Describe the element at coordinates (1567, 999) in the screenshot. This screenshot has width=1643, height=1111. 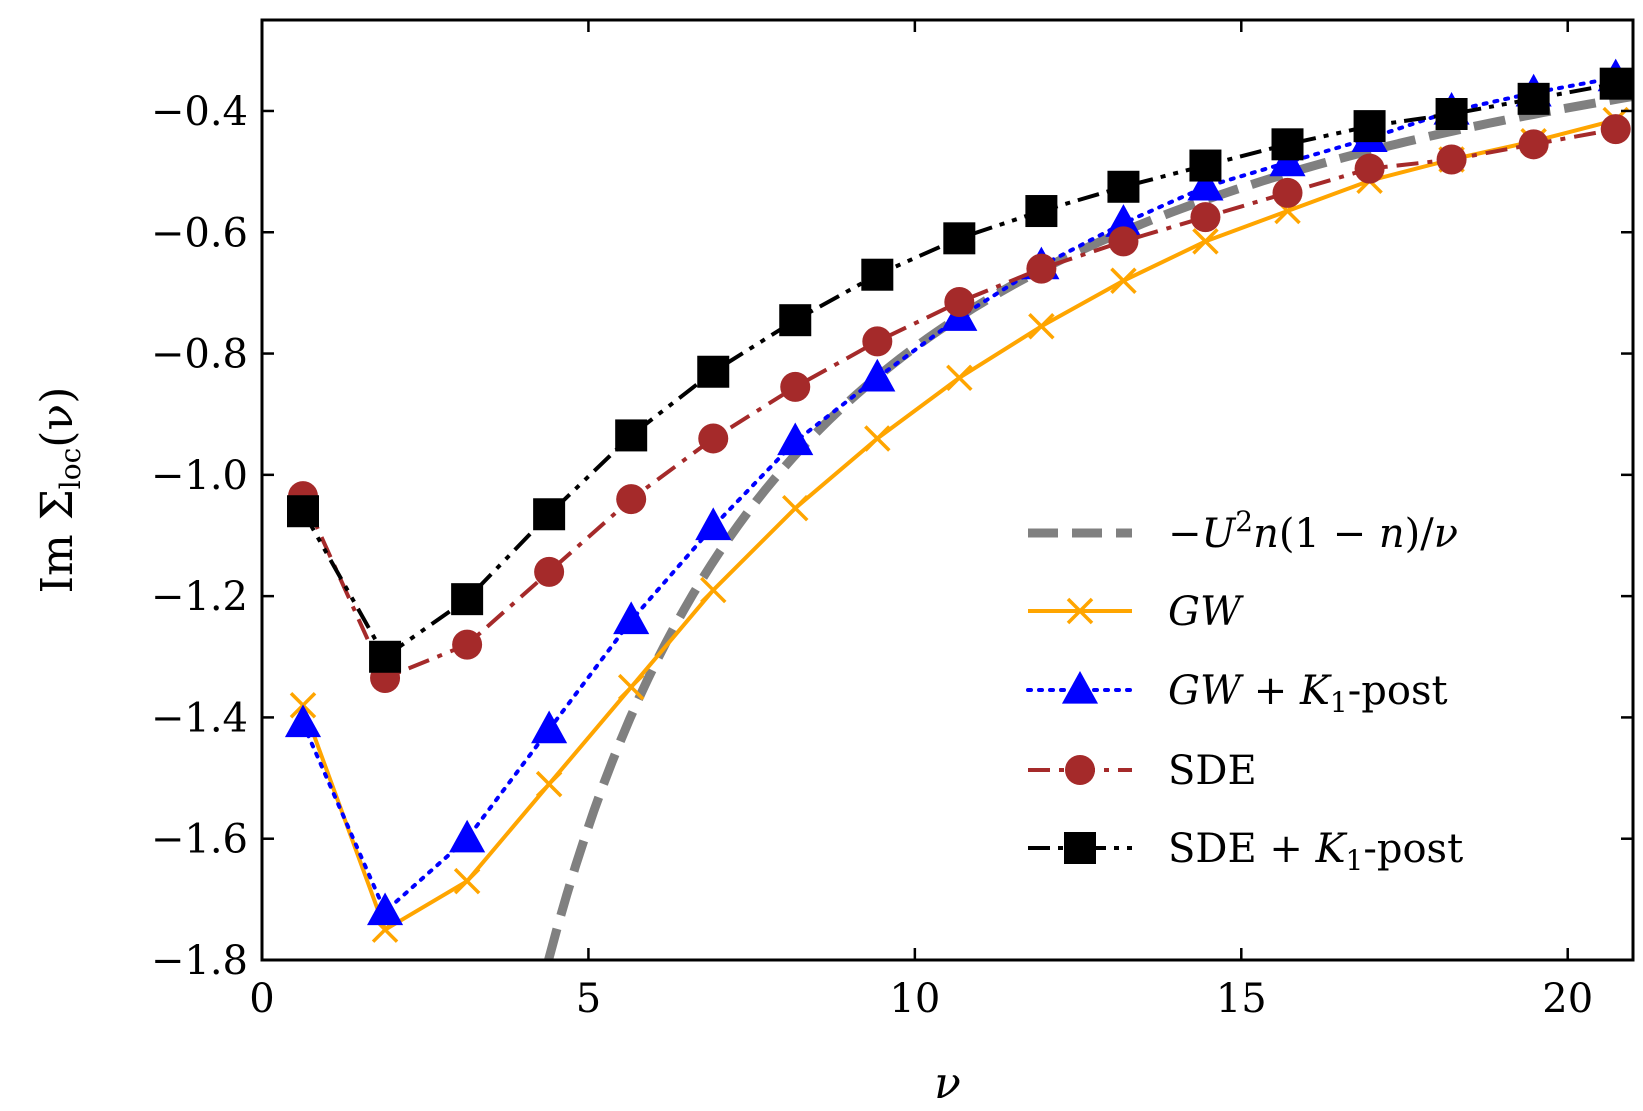
I see `x-tick-label: 20` at that location.